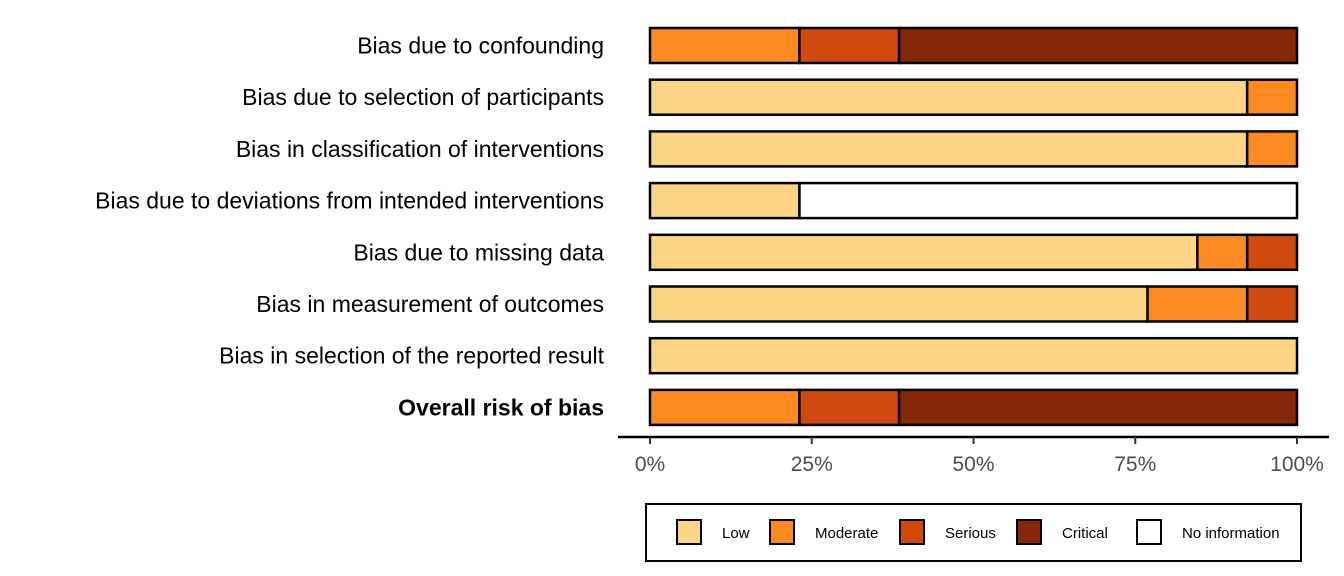  I want to click on bar-segment-bias-in-measurement-of-outcomes-serious, so click(1272, 304).